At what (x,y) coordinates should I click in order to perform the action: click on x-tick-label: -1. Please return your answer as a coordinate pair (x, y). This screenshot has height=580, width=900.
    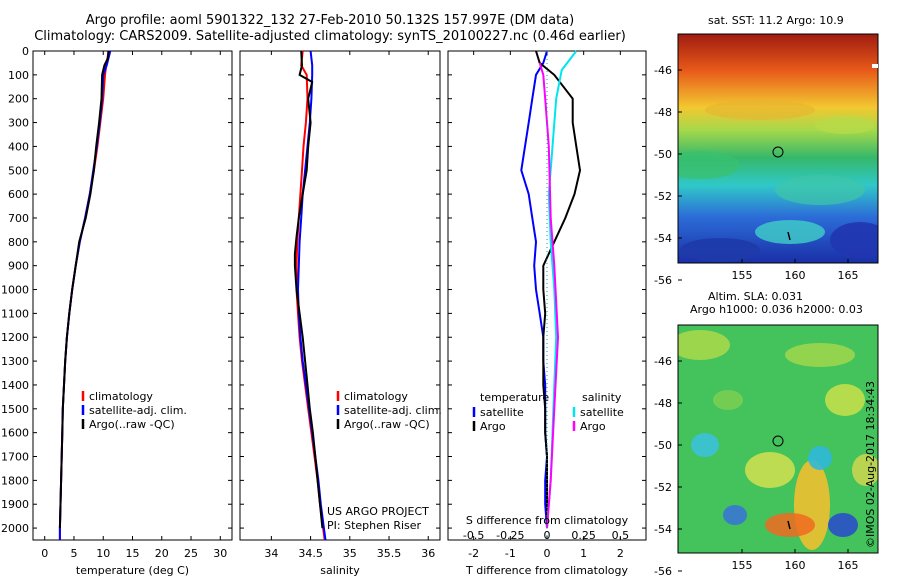
    Looking at the image, I should click on (510, 553).